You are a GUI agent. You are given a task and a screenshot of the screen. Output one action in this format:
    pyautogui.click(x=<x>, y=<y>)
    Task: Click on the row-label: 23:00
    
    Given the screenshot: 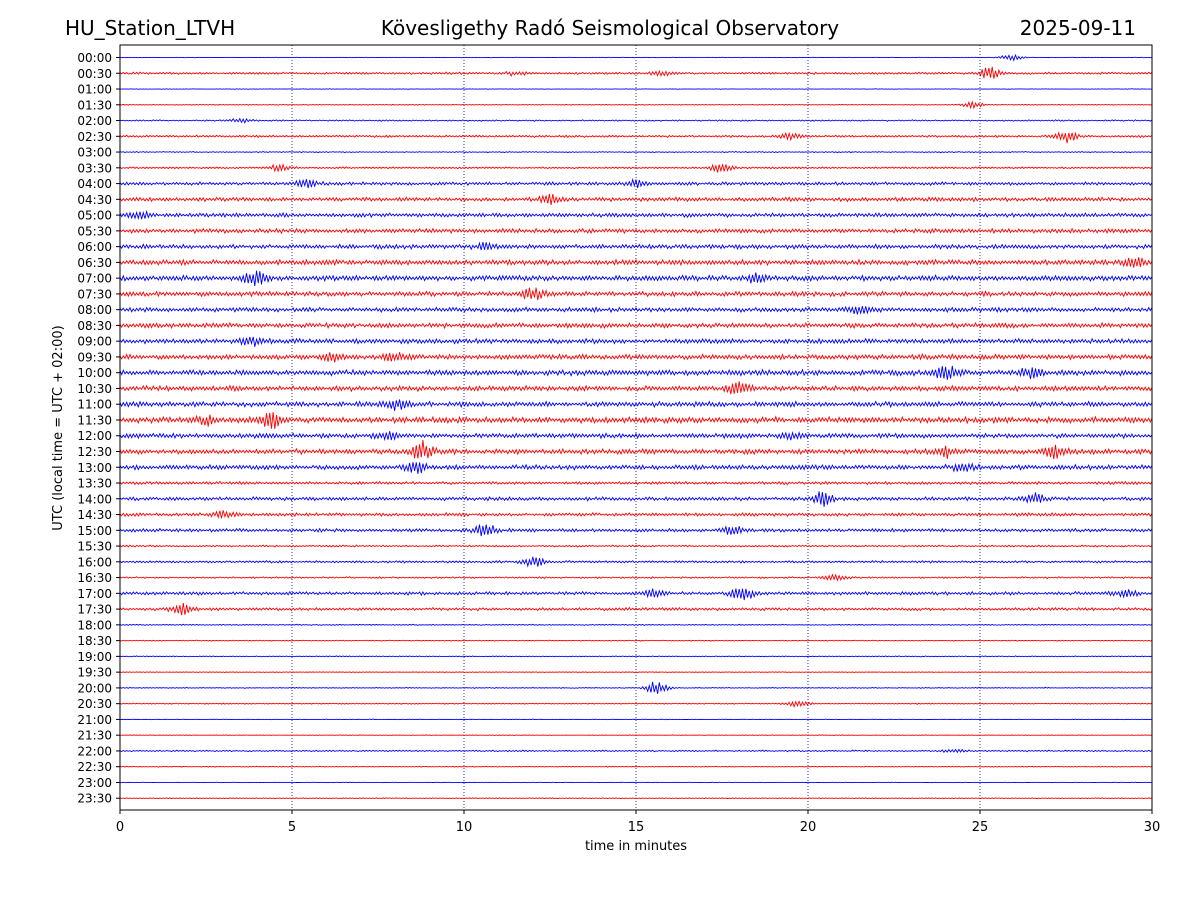 What is the action you would take?
    pyautogui.click(x=94, y=783)
    